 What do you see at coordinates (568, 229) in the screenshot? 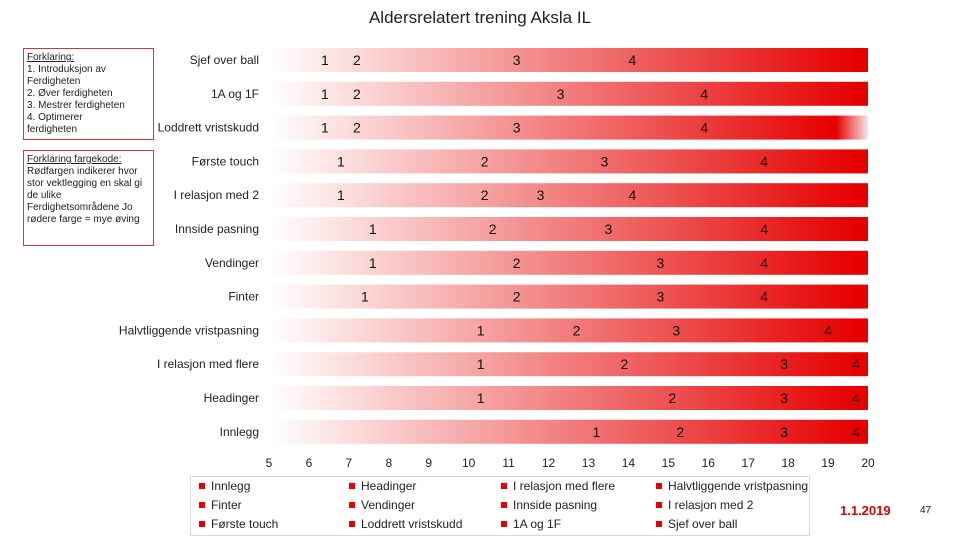
I see `bar-innside-pasning` at bounding box center [568, 229].